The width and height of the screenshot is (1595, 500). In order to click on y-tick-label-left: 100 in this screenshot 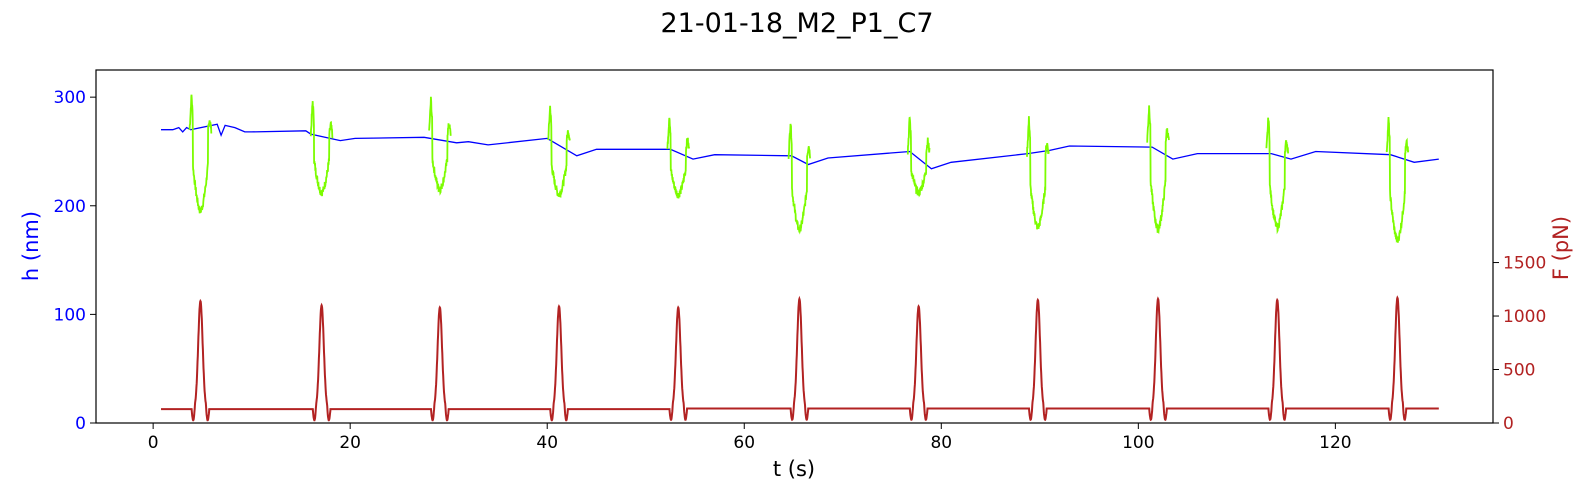, I will do `click(70, 315)`.